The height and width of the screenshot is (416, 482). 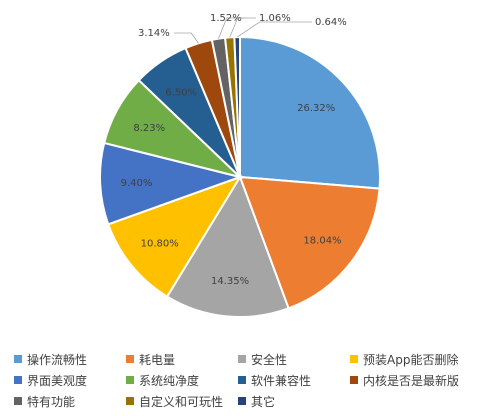 What do you see at coordinates (275, 18) in the screenshot?
I see `slice-label-9: 1.06%` at bounding box center [275, 18].